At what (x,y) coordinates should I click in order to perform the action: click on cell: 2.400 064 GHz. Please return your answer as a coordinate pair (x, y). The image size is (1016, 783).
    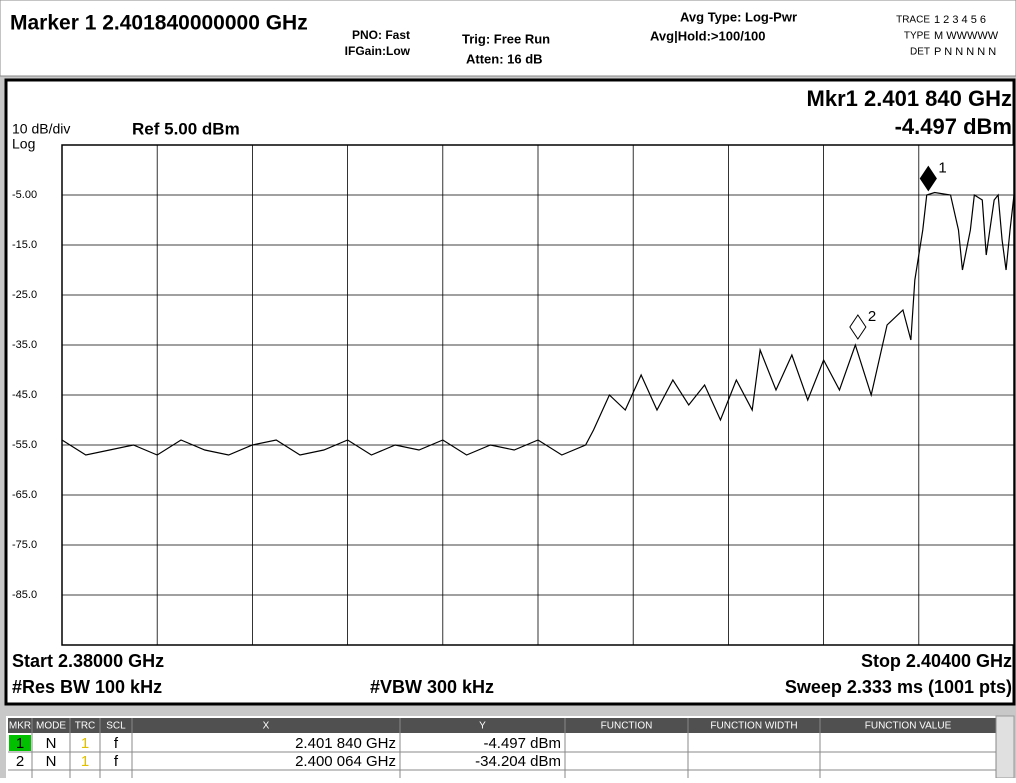
    Looking at the image, I should click on (345, 761).